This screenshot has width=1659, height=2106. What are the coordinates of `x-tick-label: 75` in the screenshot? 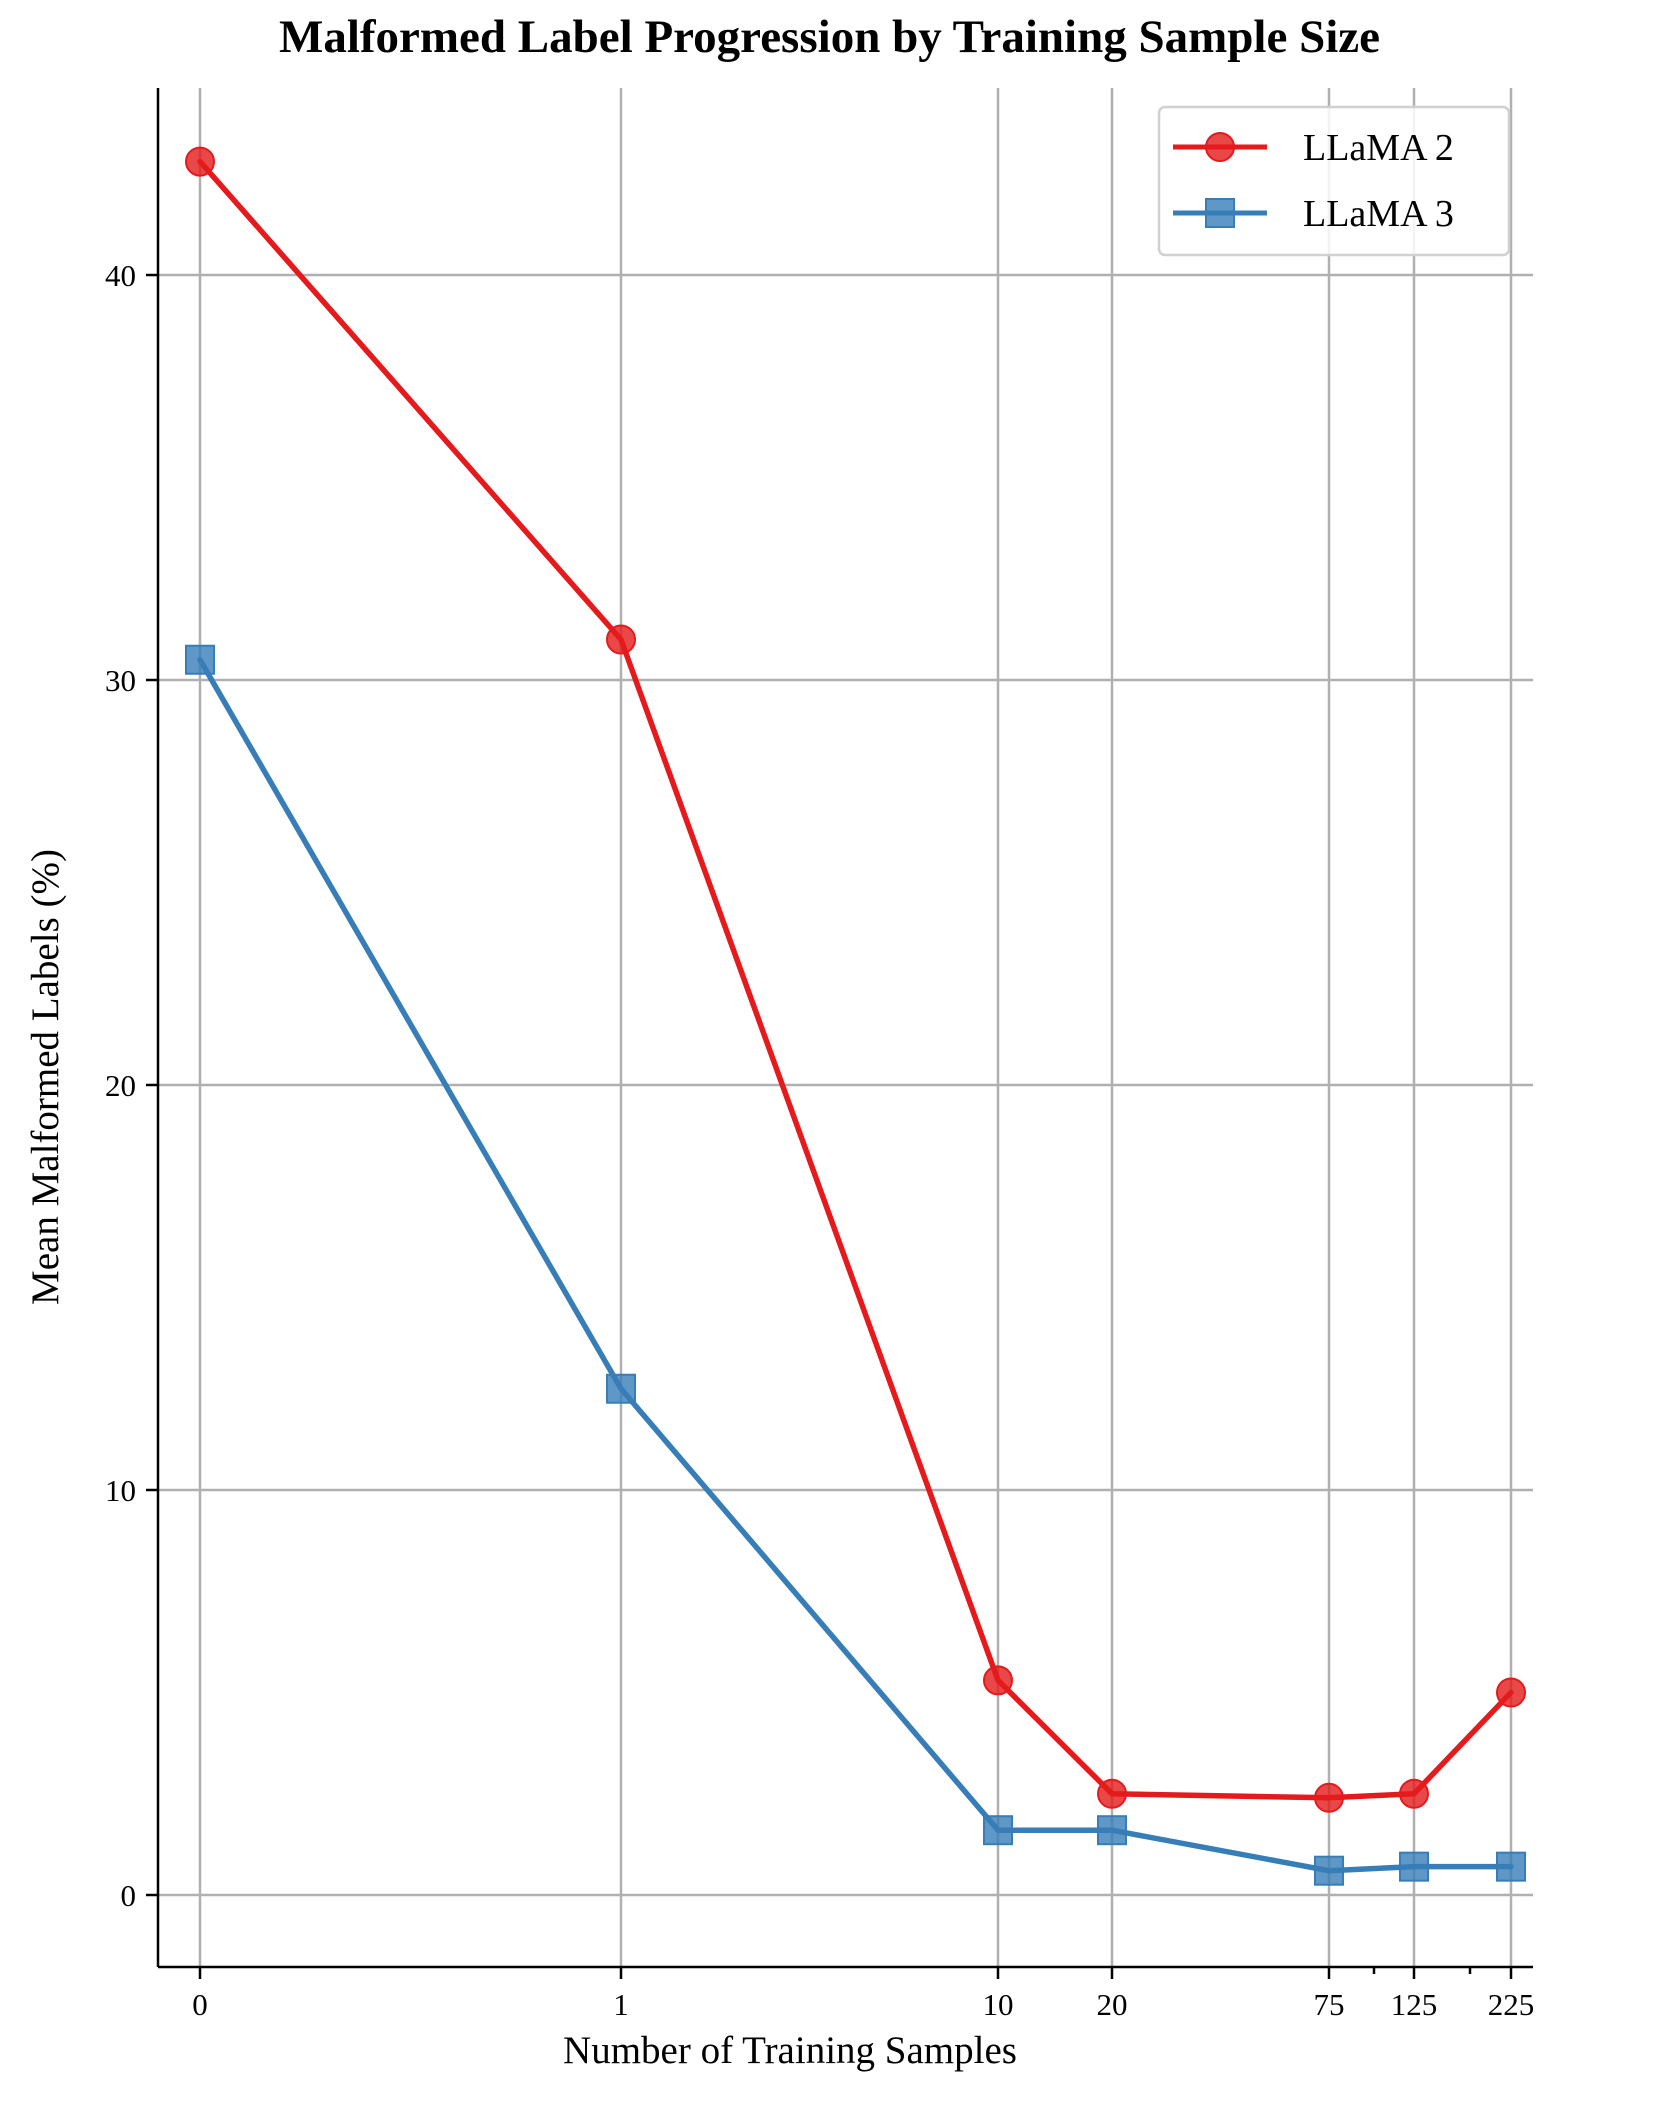 It's located at (1329, 2004).